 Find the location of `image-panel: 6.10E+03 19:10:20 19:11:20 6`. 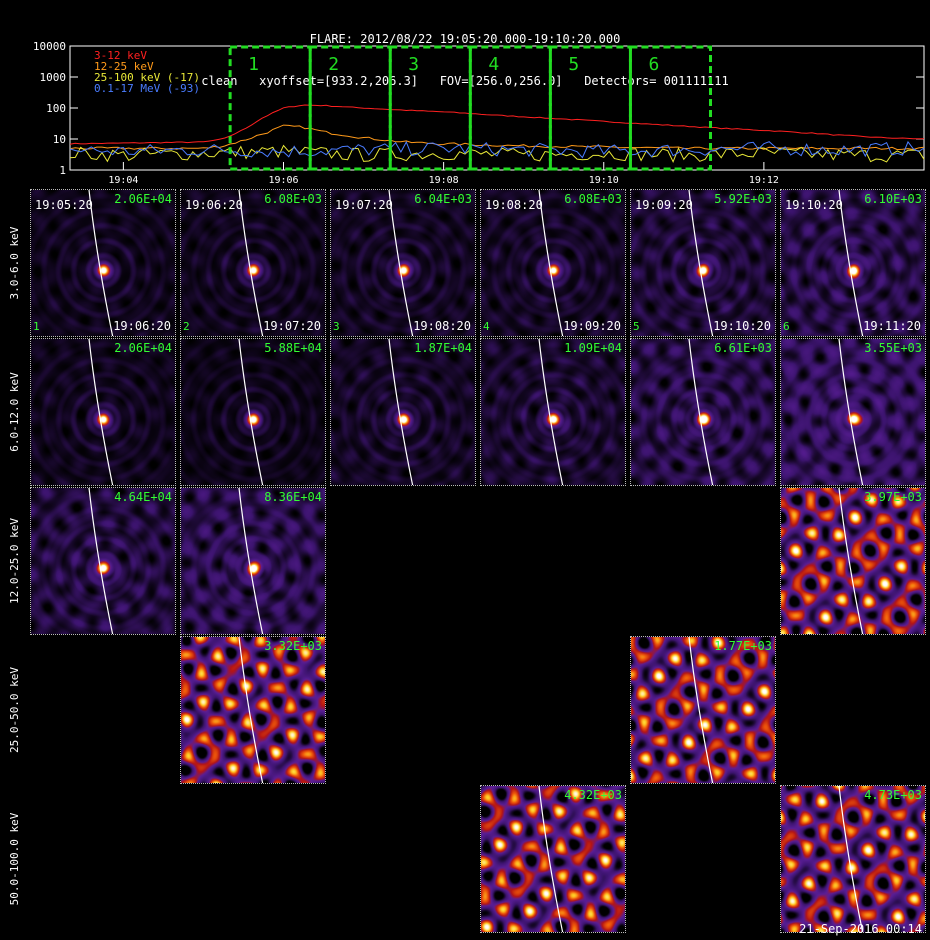

image-panel: 6.10E+03 19:10:20 19:11:20 6 is located at coordinates (853, 263).